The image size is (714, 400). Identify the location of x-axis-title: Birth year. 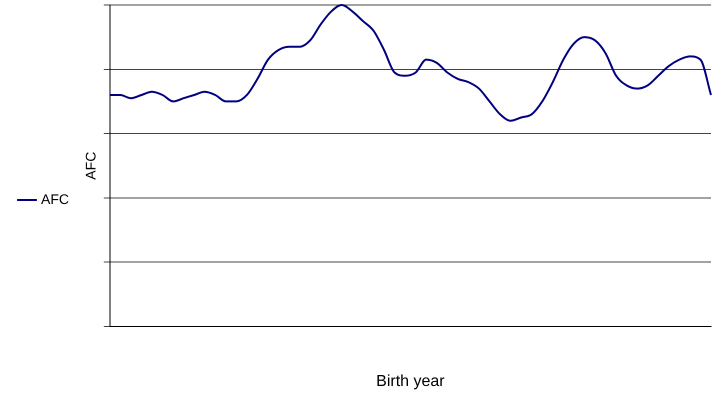
(411, 381).